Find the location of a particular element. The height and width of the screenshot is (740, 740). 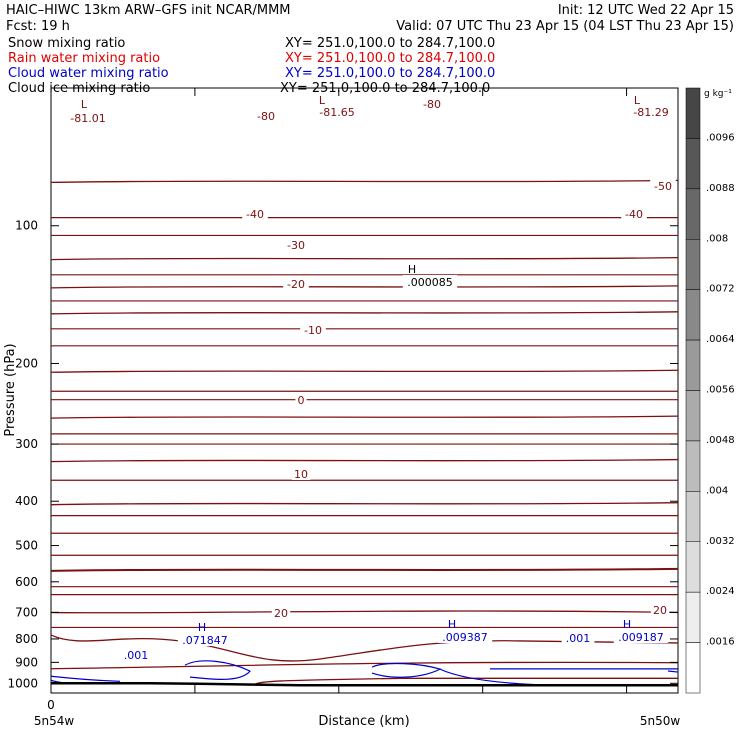

x-tick-label: 5n54w is located at coordinates (54, 721).